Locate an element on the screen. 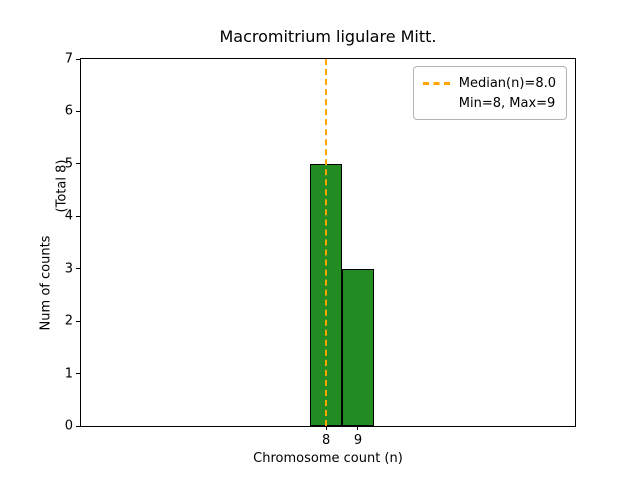  legend-median-label: Median(n)=8.0 is located at coordinates (507, 83).